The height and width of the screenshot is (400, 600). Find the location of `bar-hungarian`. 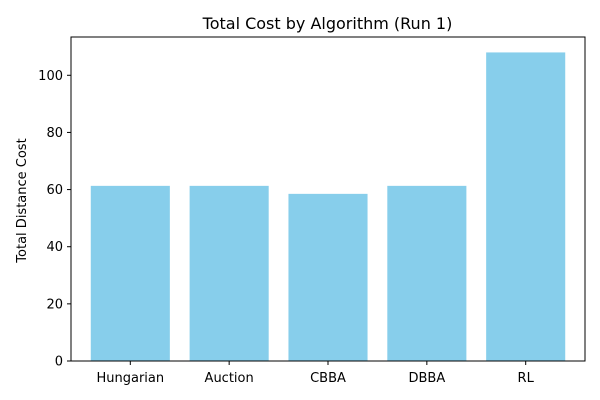

bar-hungarian is located at coordinates (130, 273).